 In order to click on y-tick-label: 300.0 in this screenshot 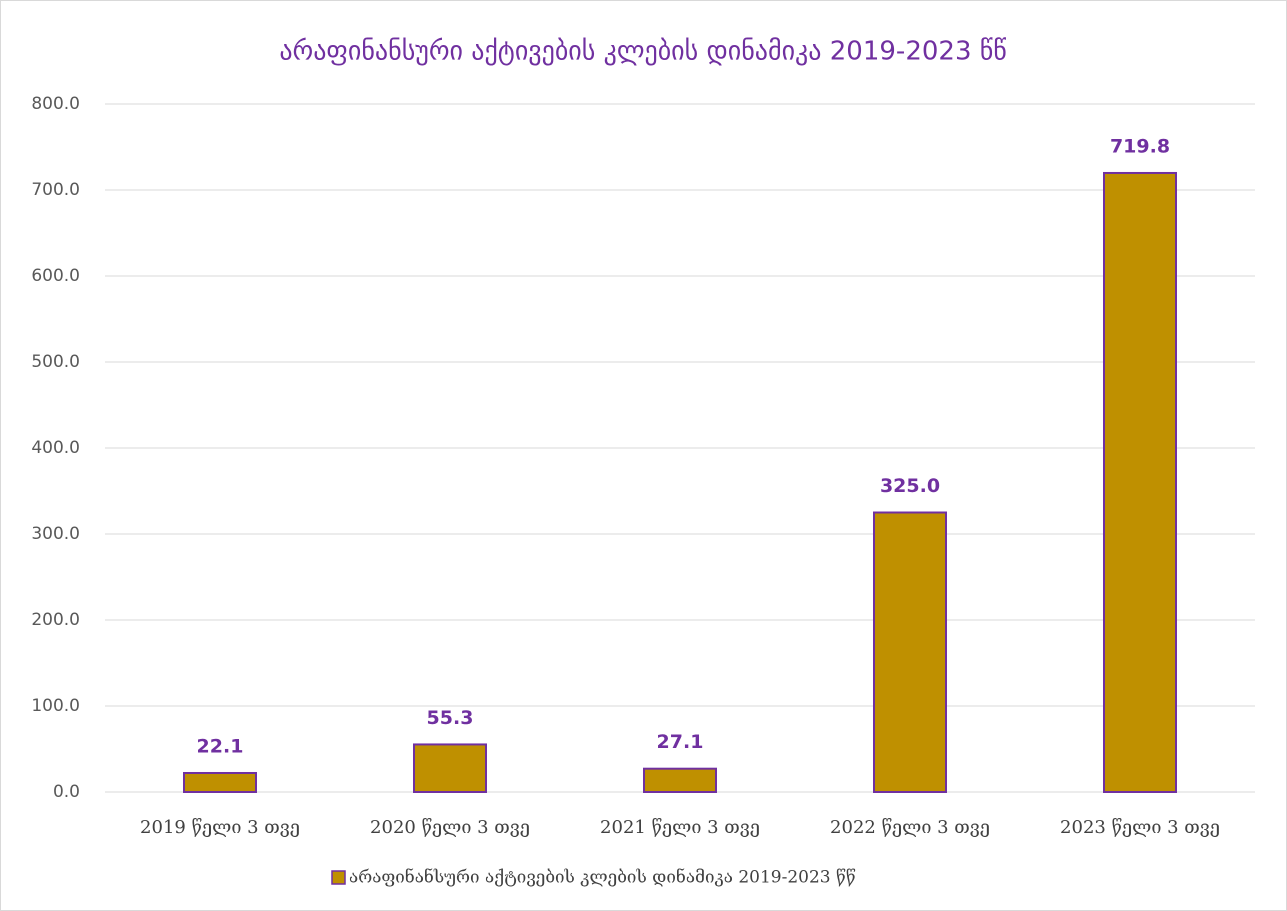, I will do `click(55, 534)`.